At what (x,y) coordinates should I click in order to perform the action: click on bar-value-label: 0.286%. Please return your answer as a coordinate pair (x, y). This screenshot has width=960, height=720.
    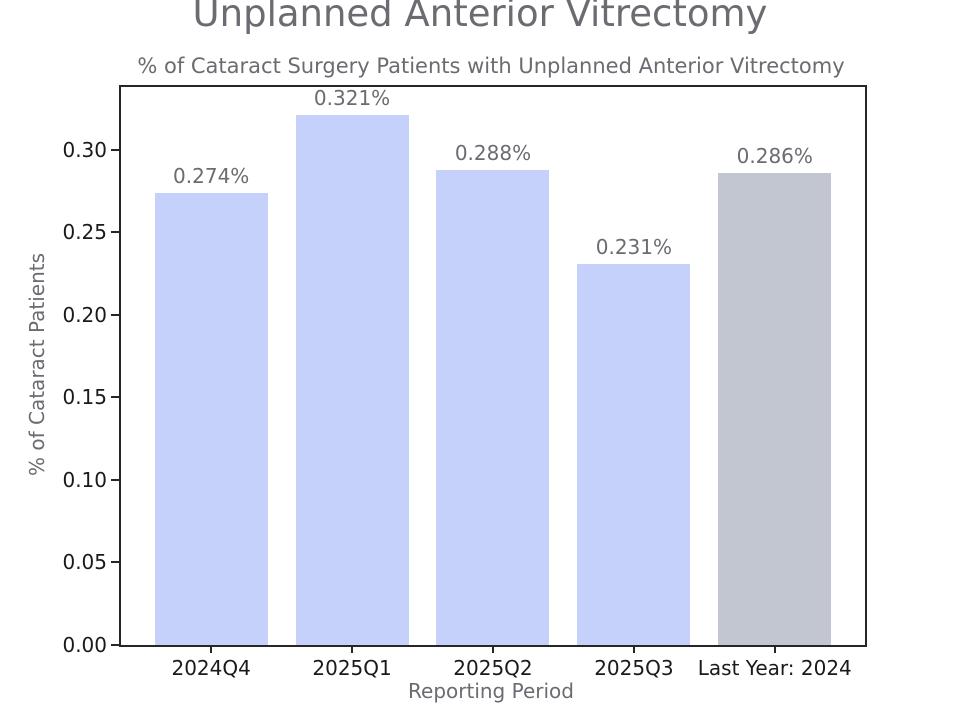
    Looking at the image, I should click on (774, 155).